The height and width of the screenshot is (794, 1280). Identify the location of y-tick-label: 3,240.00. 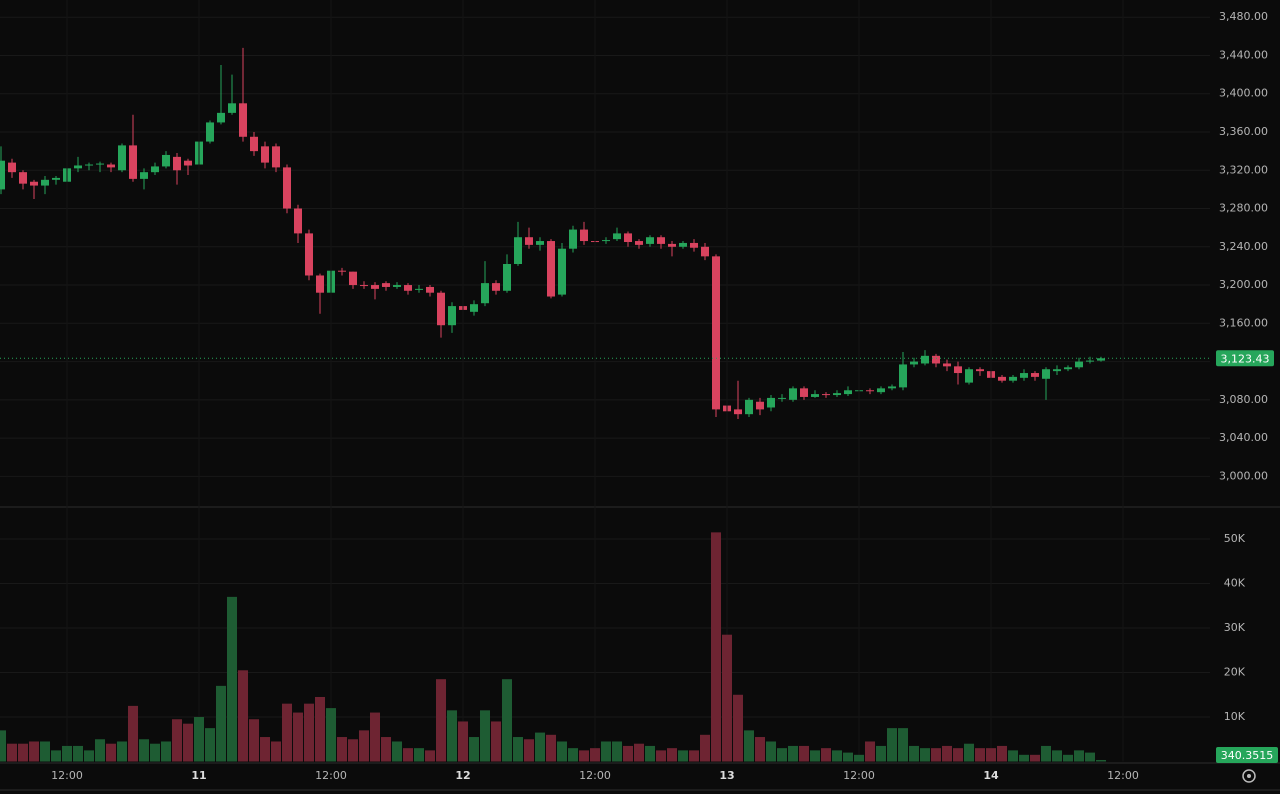
(1243, 246).